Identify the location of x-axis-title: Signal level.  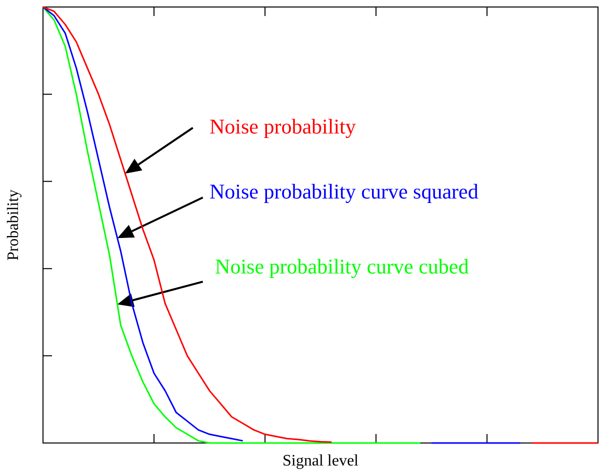
(321, 461).